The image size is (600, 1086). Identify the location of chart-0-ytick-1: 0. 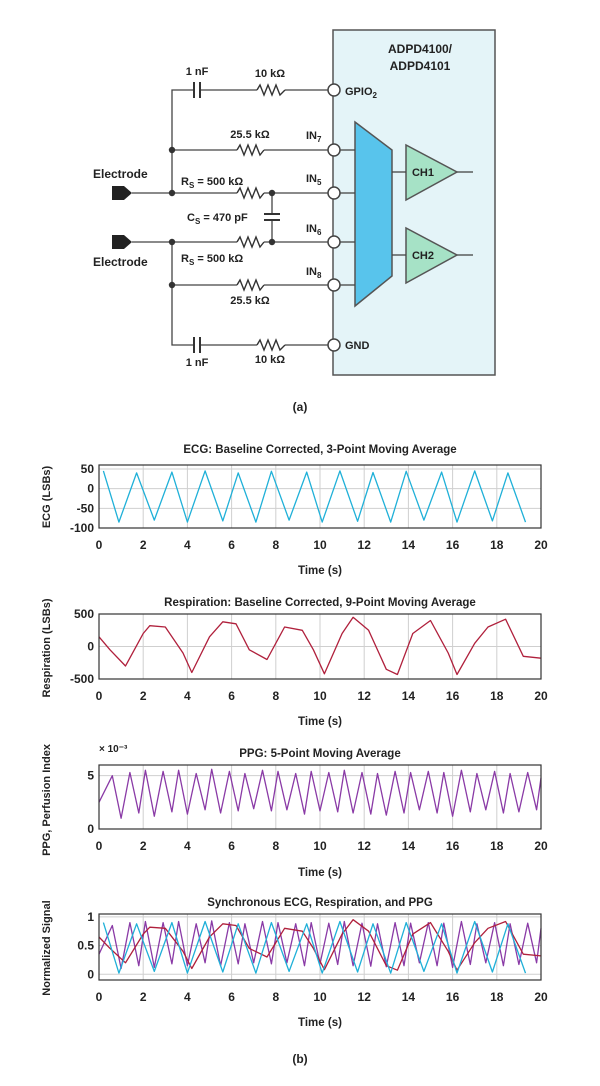
(90, 489).